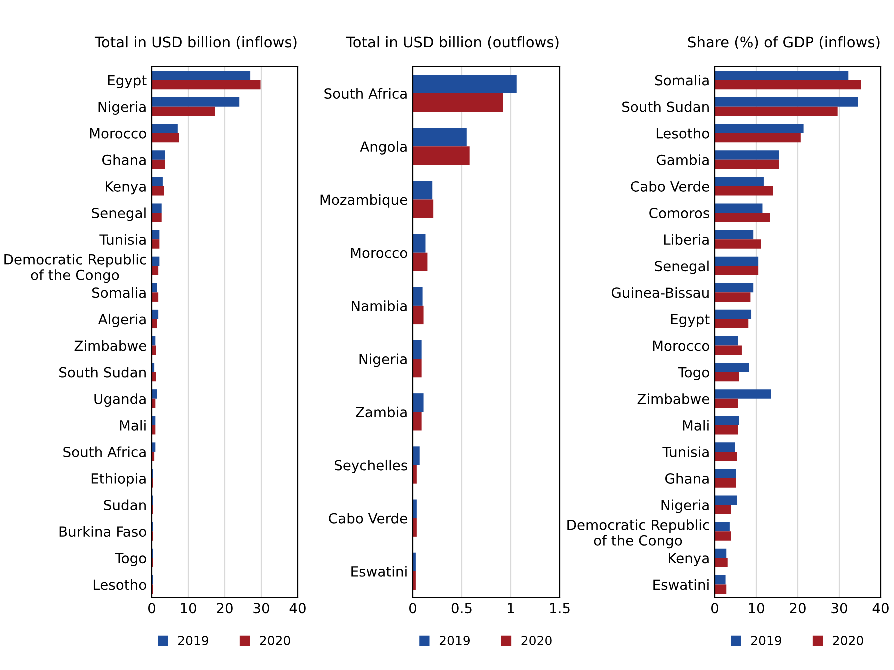 Image resolution: width=894 pixels, height=670 pixels. What do you see at coordinates (364, 201) in the screenshot?
I see `y-tick-label: Mozambique` at bounding box center [364, 201].